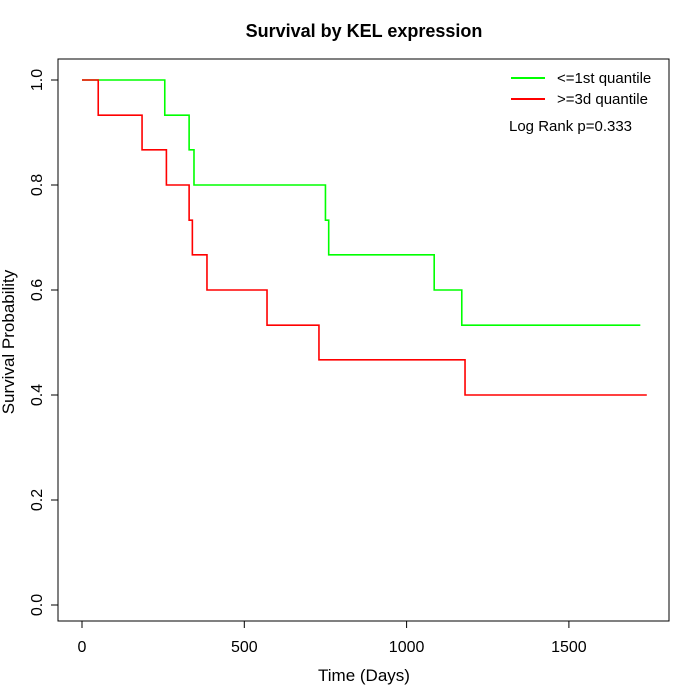  What do you see at coordinates (602, 99) in the screenshot?
I see `legend-label-high: >=3d quantile` at bounding box center [602, 99].